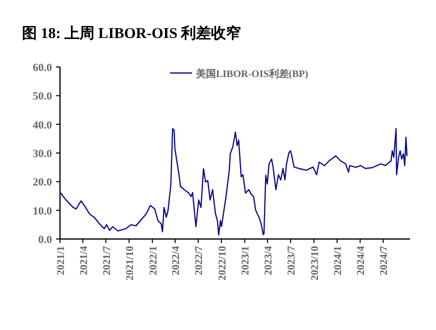 This screenshot has height=330, width=436. I want to click on y-tick-label: 0.0, so click(45, 240).